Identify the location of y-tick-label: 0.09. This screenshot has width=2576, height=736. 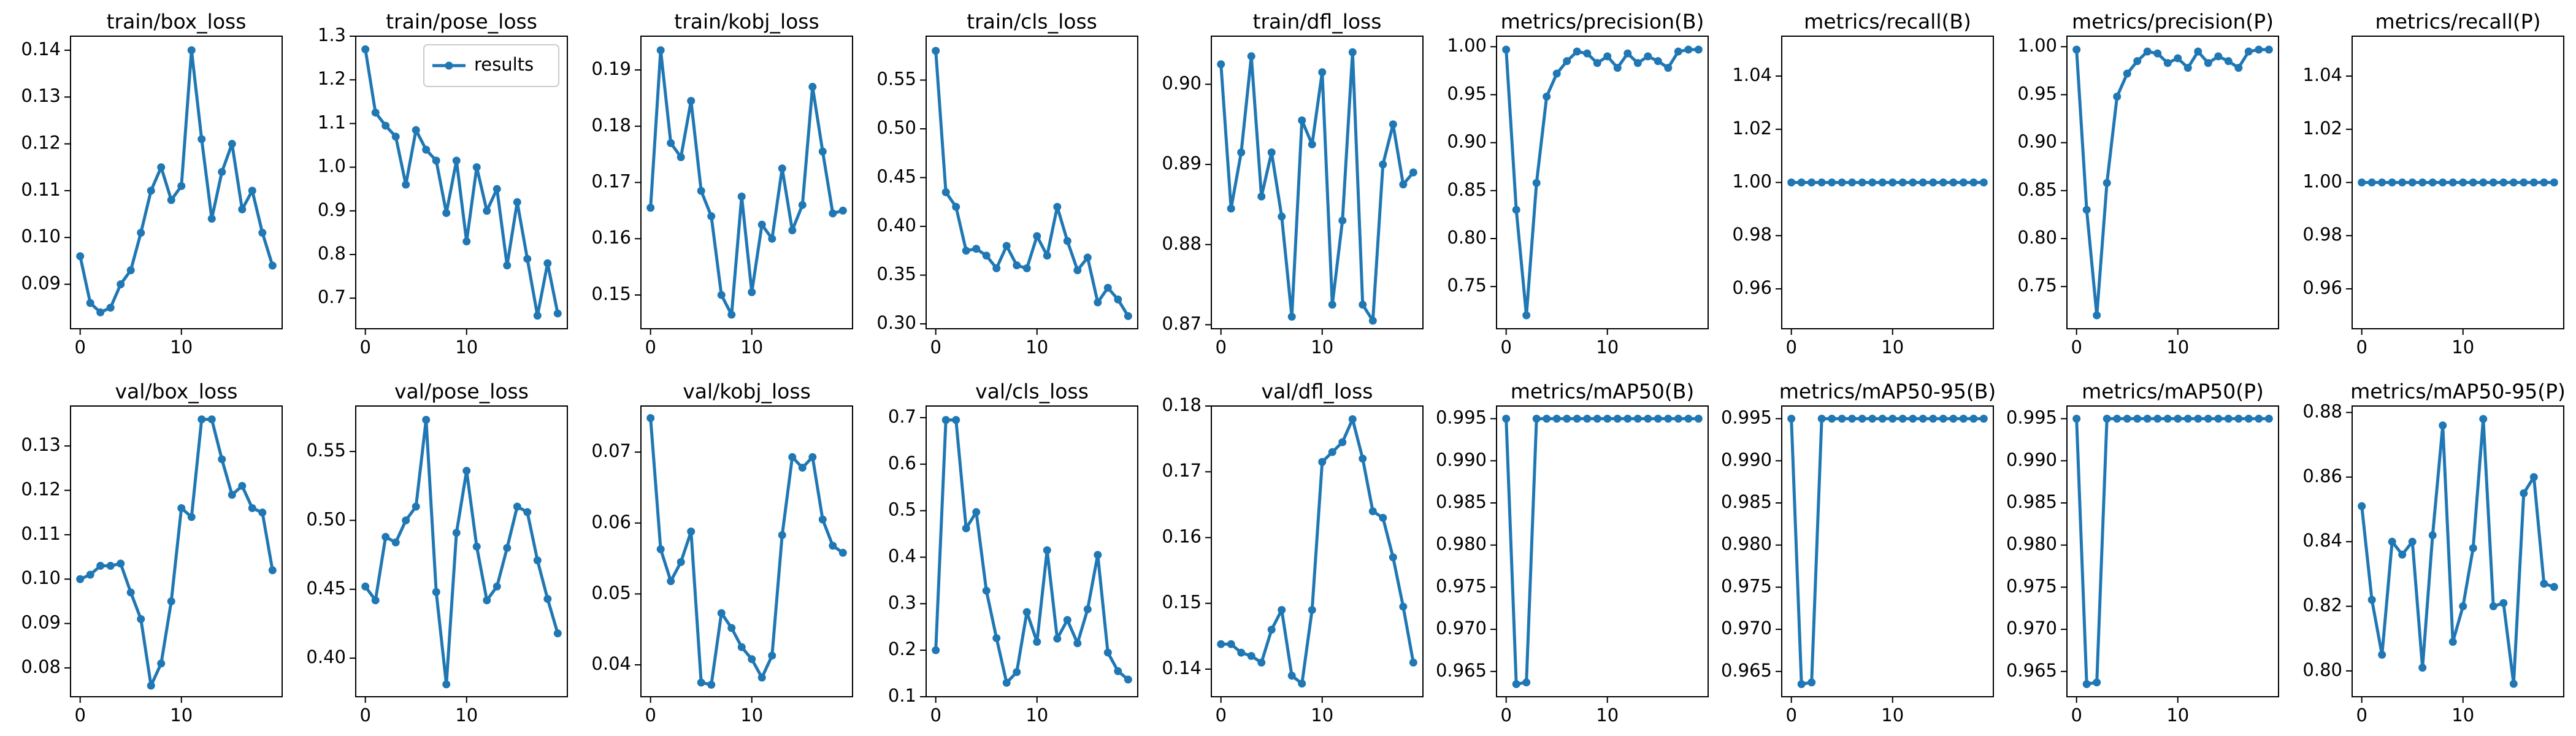
(41, 282).